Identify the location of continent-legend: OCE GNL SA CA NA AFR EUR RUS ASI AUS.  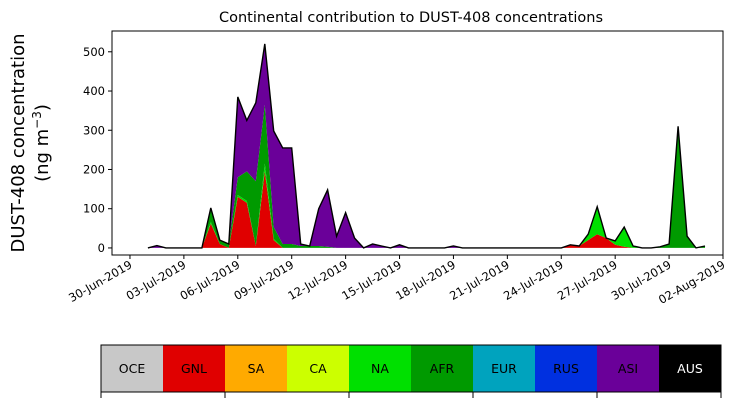
(411, 371).